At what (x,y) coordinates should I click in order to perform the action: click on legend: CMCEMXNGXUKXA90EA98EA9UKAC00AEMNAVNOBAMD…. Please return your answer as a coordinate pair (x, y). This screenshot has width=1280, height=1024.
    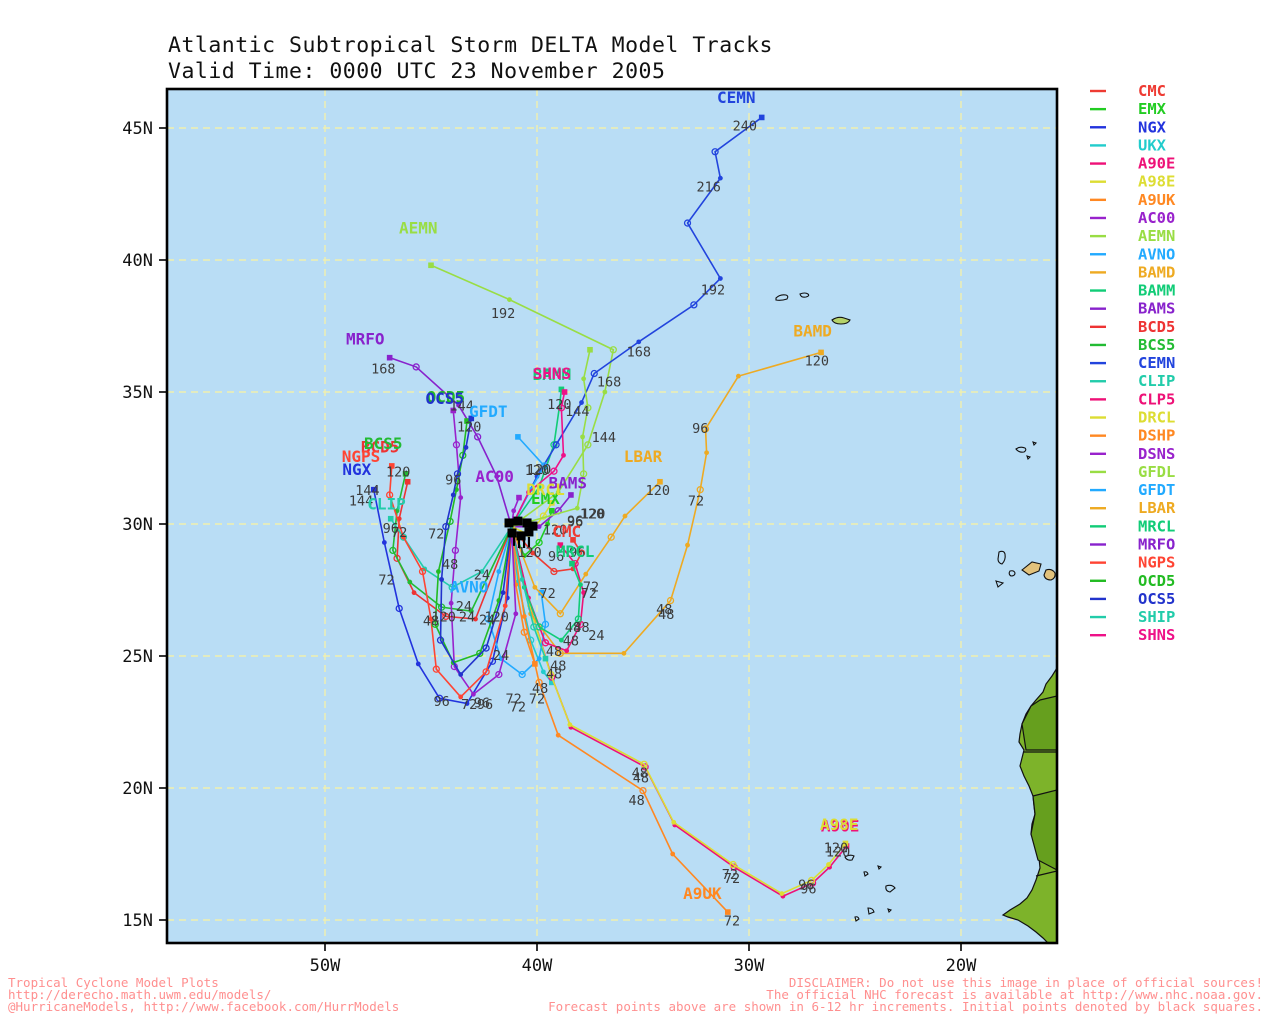
    Looking at the image, I should click on (1133, 363).